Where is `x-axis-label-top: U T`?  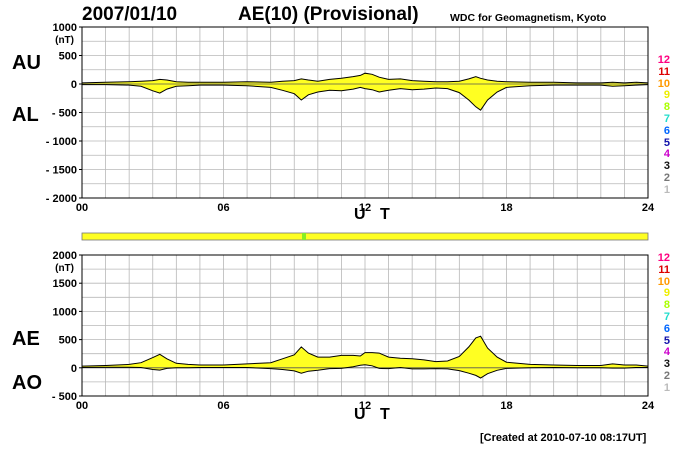 x-axis-label-top: U T is located at coordinates (374, 214).